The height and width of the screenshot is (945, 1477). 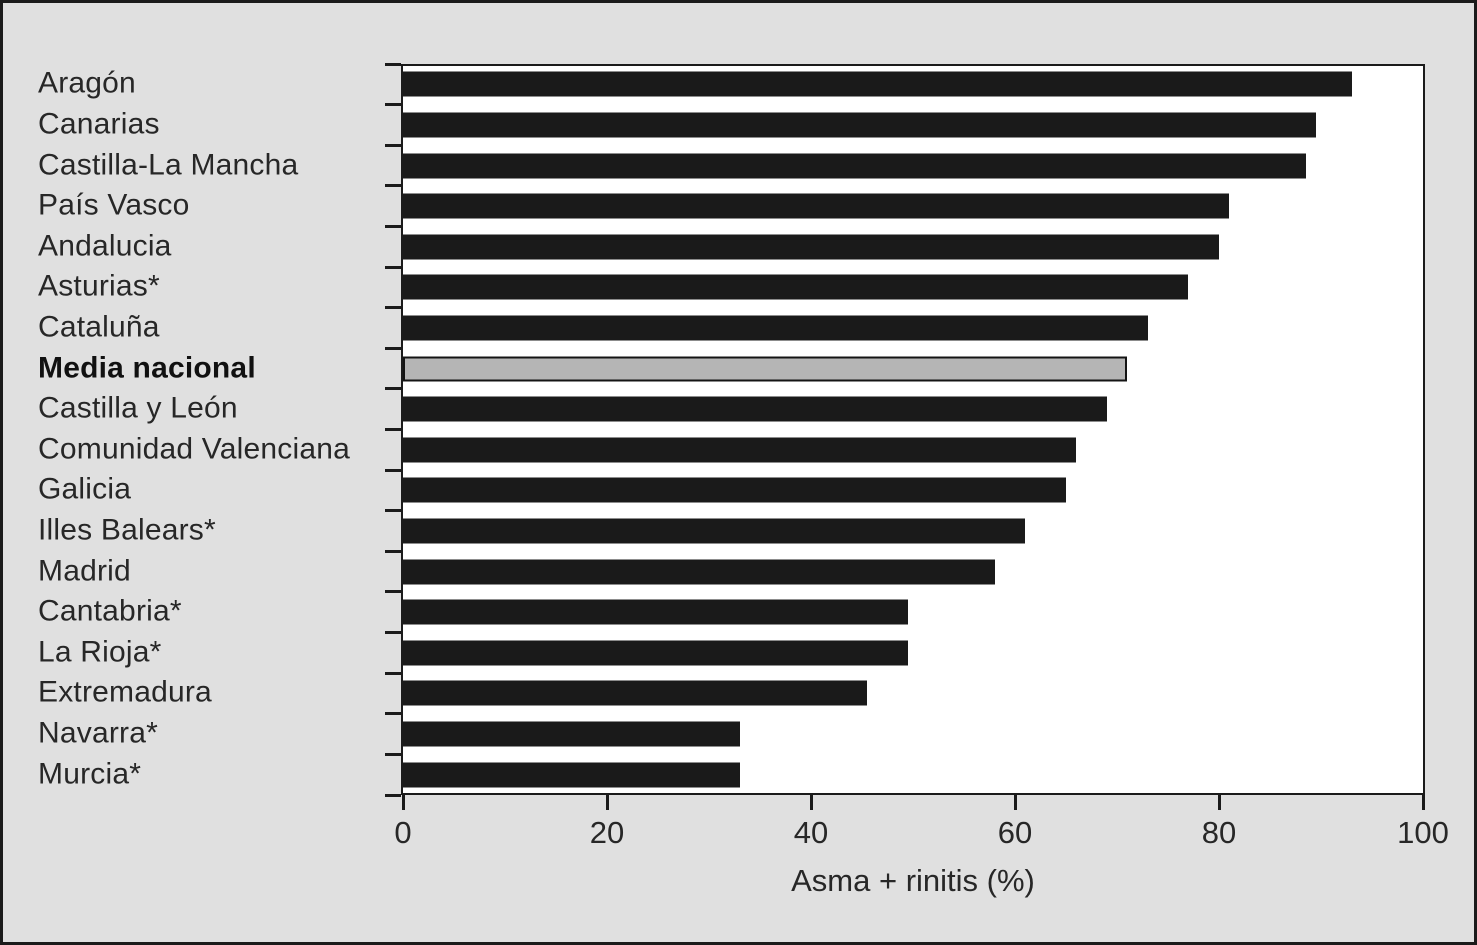 I want to click on category-label: Castilla-La Mancha, so click(x=168, y=164).